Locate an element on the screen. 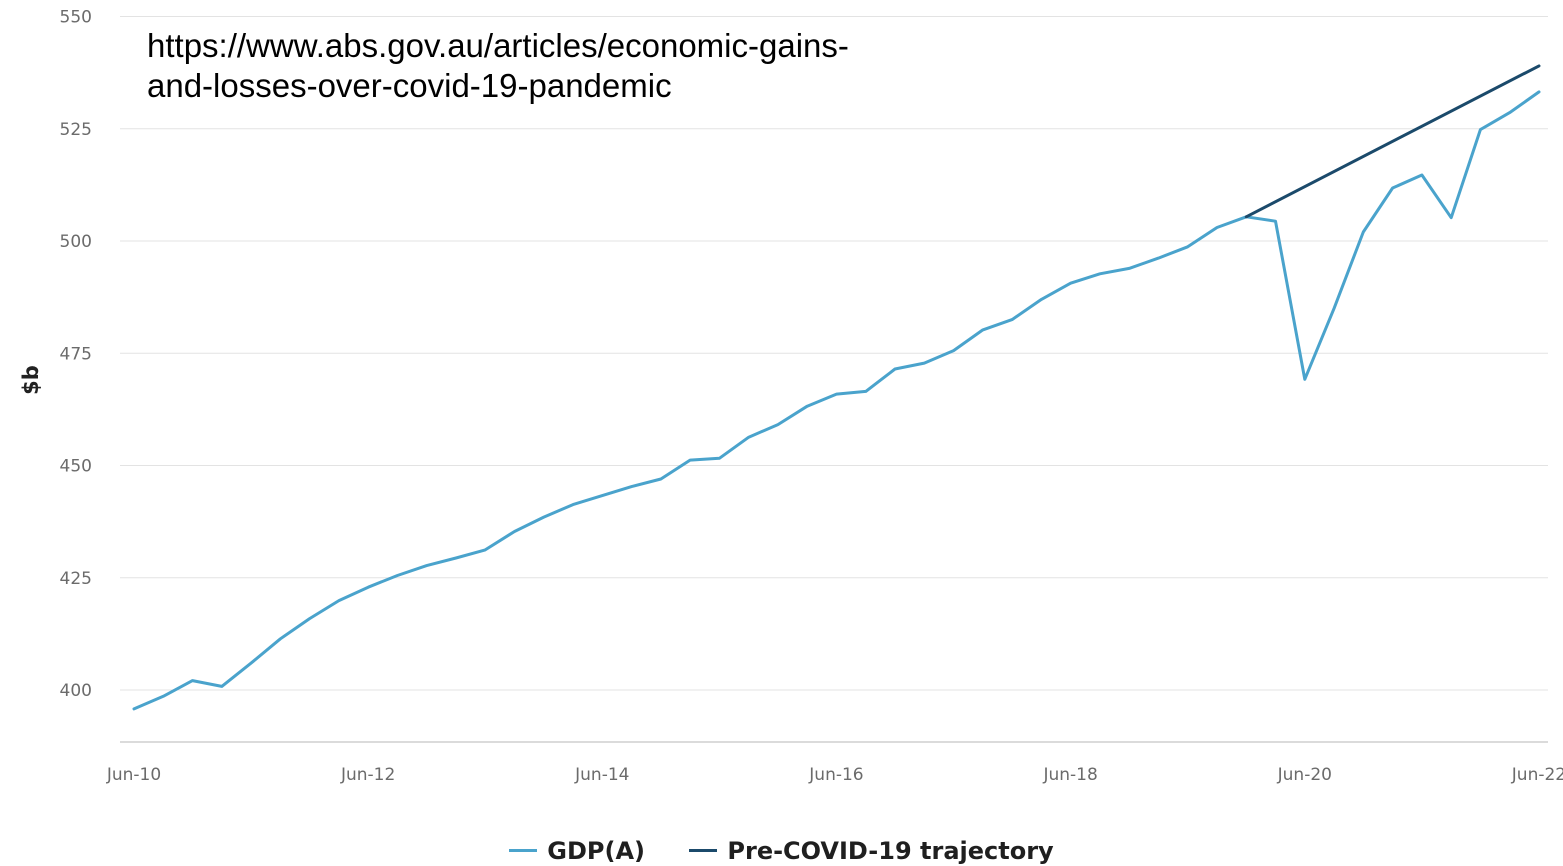  legend-item-gdp: GDP(A) is located at coordinates (577, 851).